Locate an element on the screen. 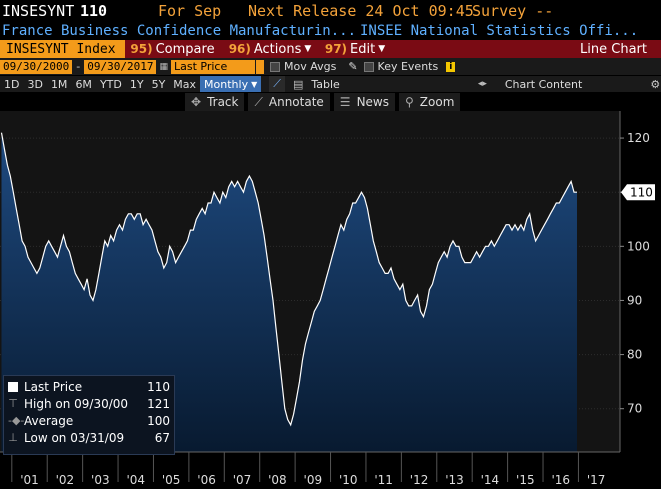 The image size is (661, 489). low-marker-icon: ⊥ is located at coordinates (13, 437).